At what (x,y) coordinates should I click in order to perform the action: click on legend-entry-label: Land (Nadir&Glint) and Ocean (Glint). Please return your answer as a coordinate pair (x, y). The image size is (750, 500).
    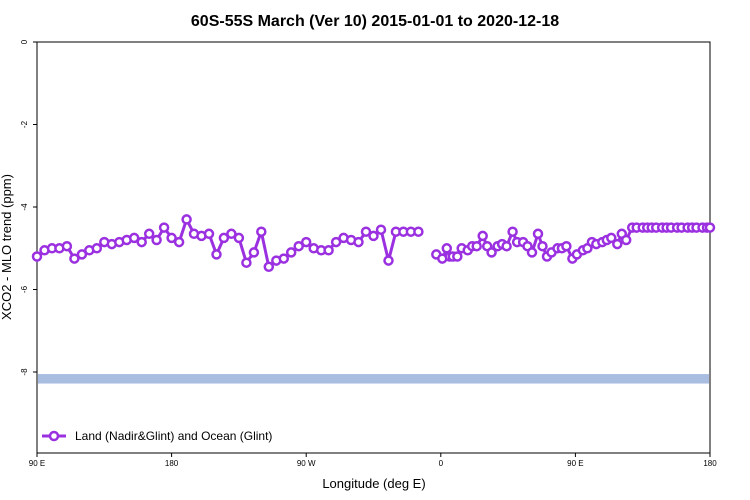
    Looking at the image, I should click on (173, 436).